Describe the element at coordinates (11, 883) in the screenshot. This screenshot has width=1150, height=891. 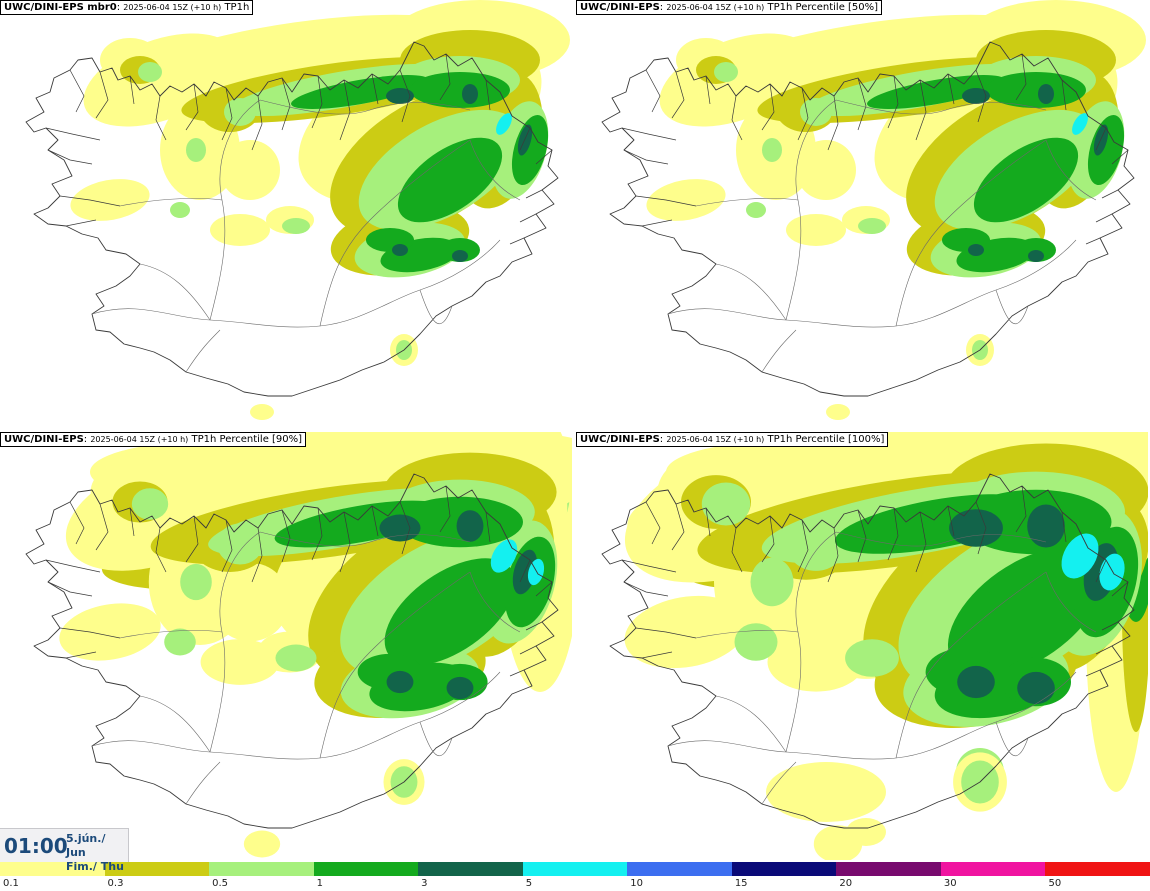
I see `legend-label: 0.1` at that location.